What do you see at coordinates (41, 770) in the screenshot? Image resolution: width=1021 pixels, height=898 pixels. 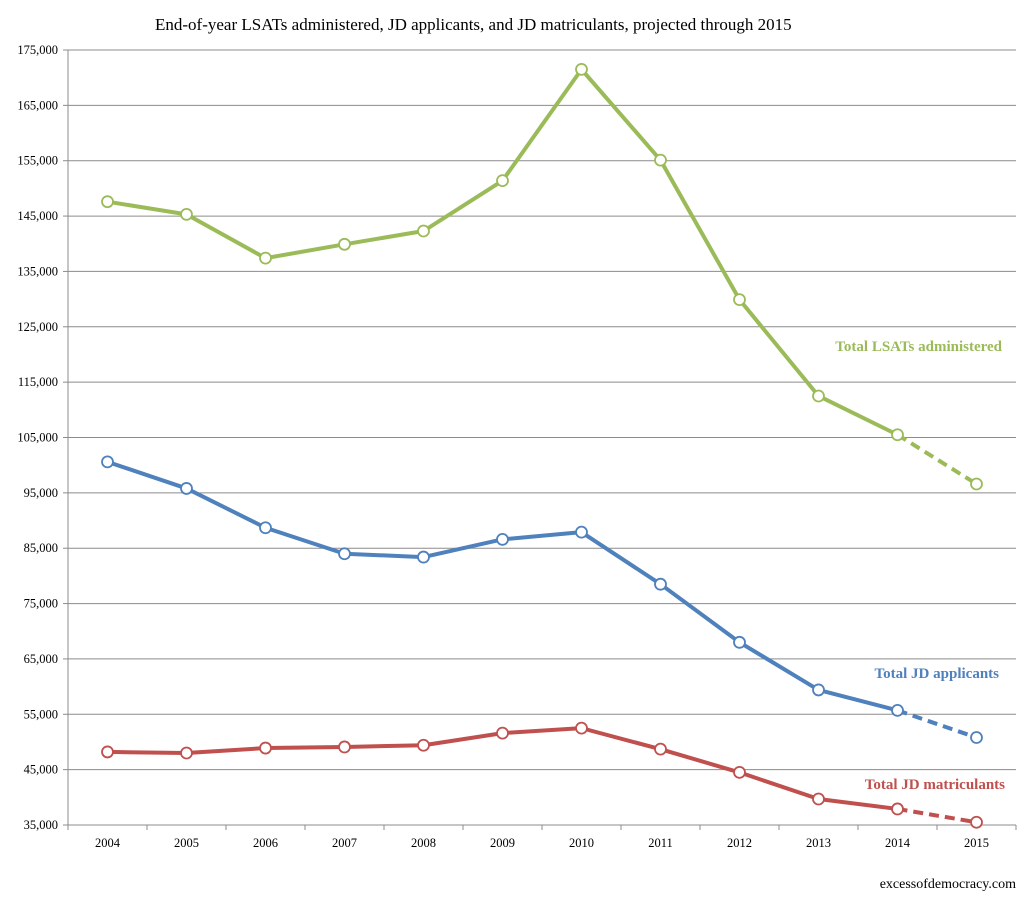 I see `y-tick-label: 45,000` at bounding box center [41, 770].